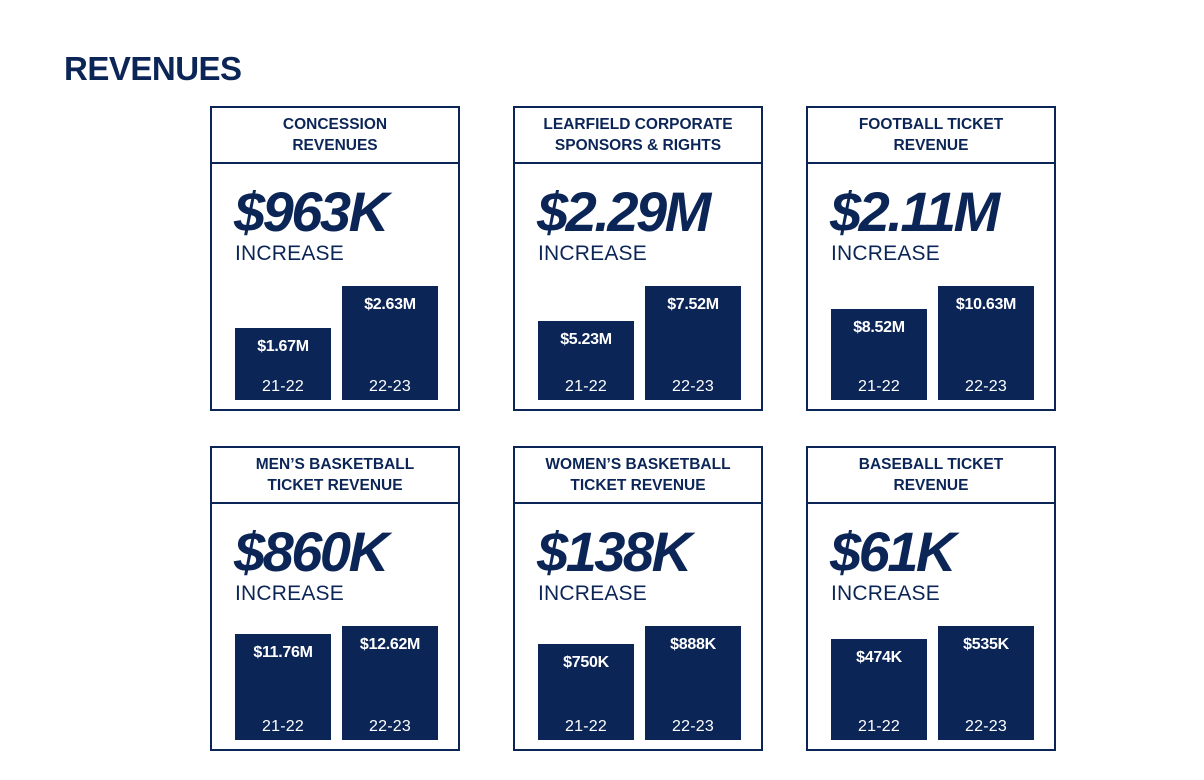 Image resolution: width=1204 pixels, height=780 pixels. What do you see at coordinates (586, 692) in the screenshot?
I see `bar-21-22: $750K 21-22` at bounding box center [586, 692].